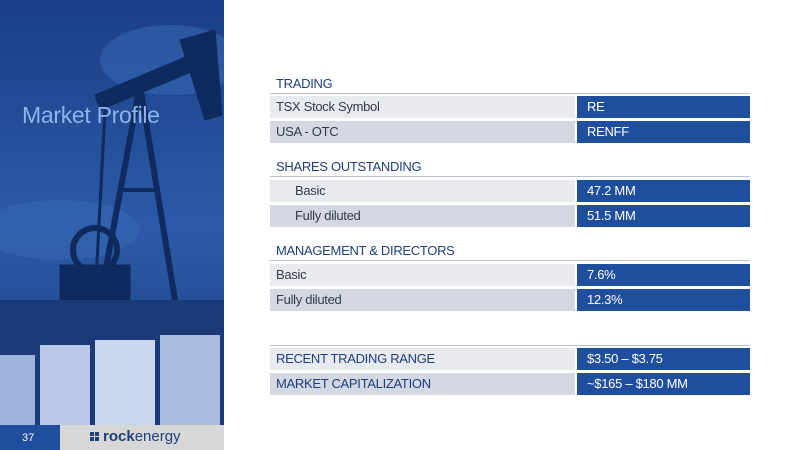 This screenshot has height=450, width=800. I want to click on row-label: MARKET CAPITALIZATION, so click(422, 384).